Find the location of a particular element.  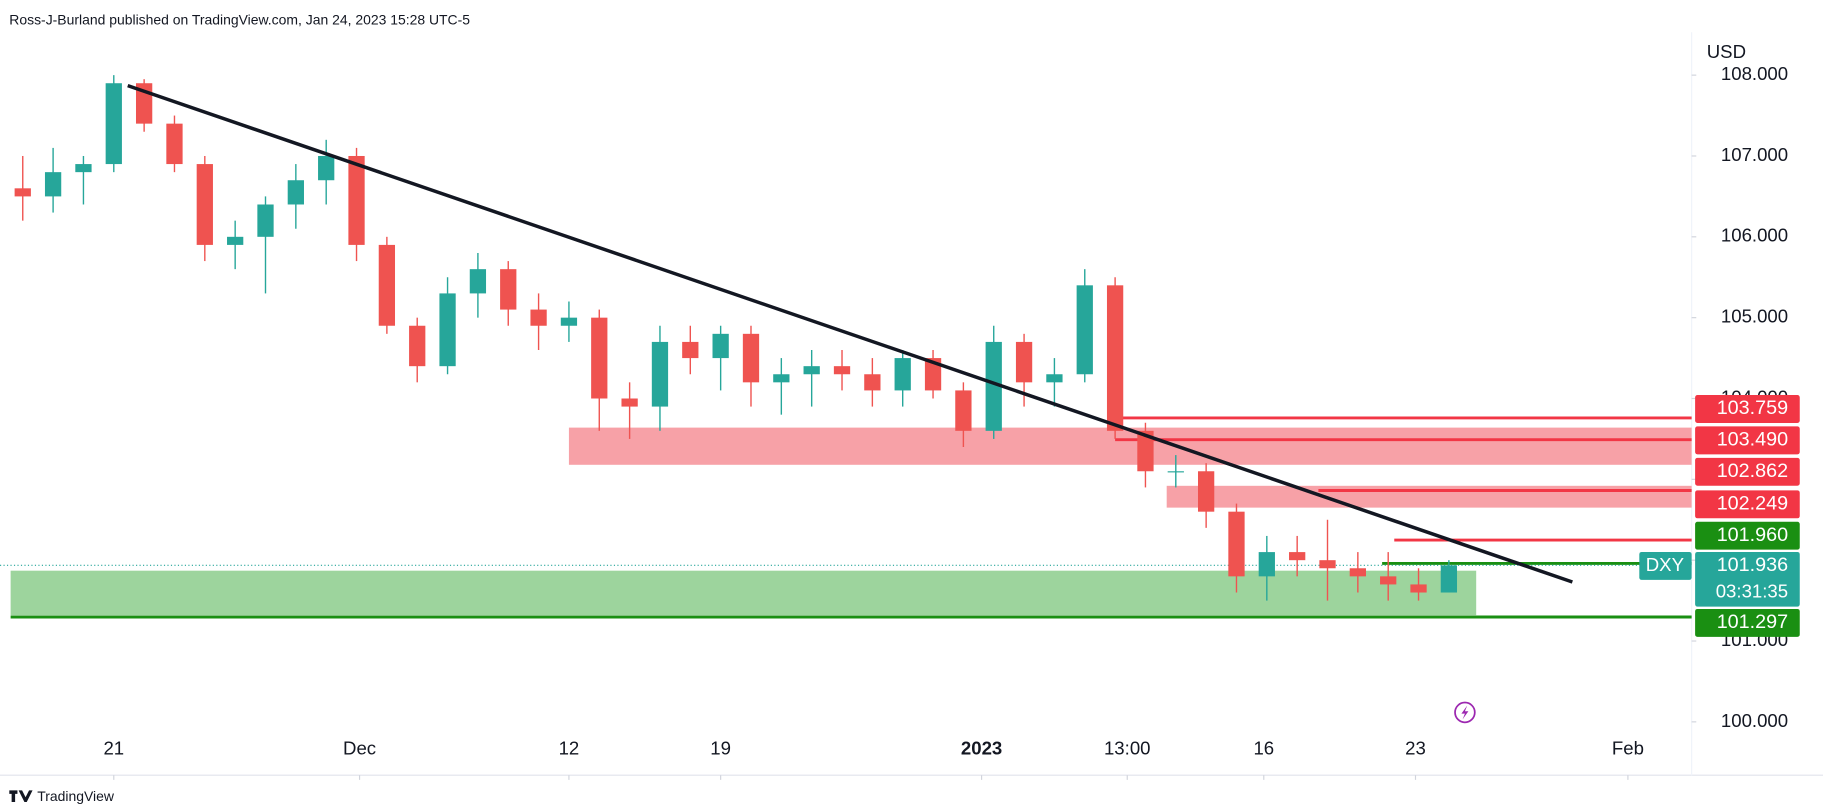

price-label: 101.936 is located at coordinates (1752, 565).